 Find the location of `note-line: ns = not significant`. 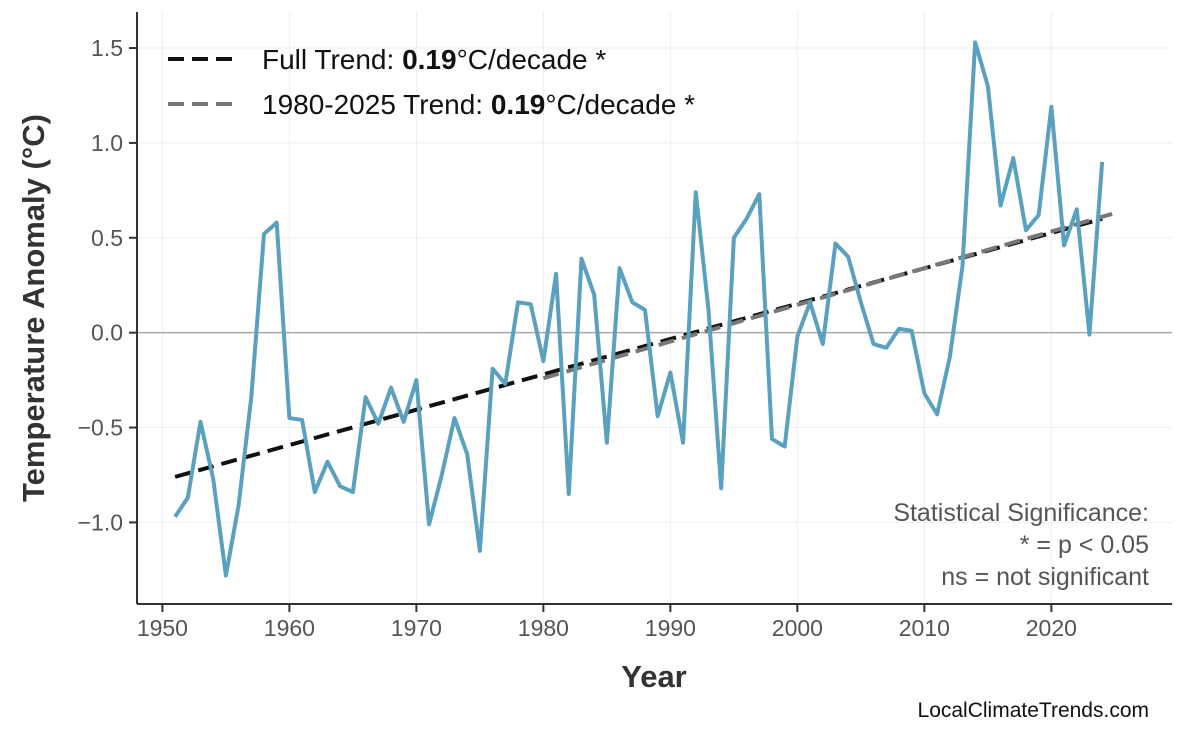

note-line: ns = not significant is located at coordinates (1045, 577).